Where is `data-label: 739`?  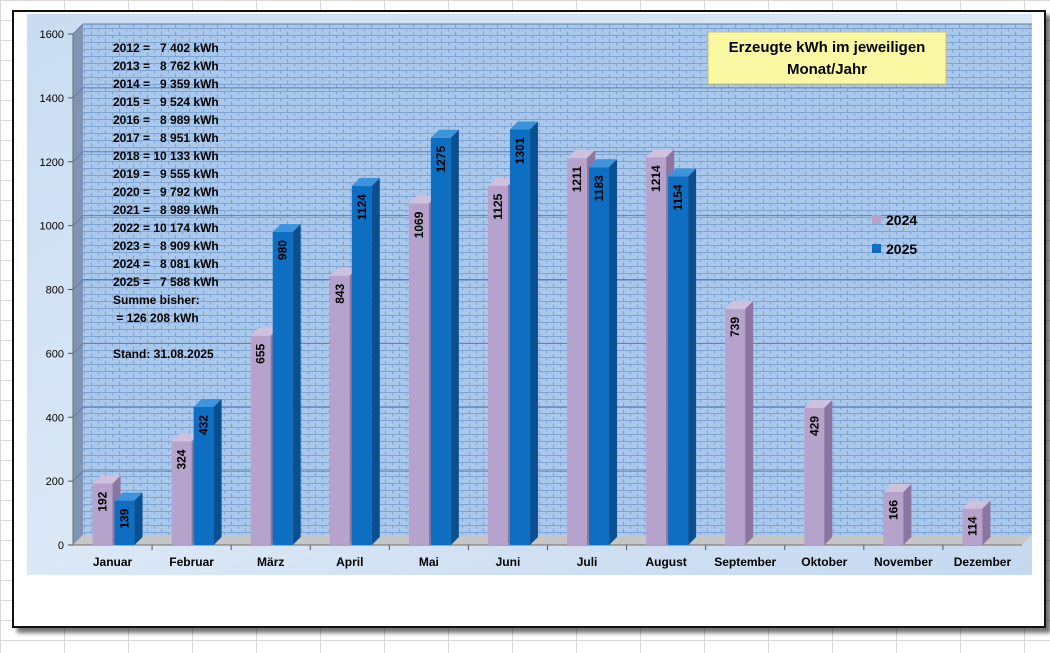 data-label: 739 is located at coordinates (735, 327).